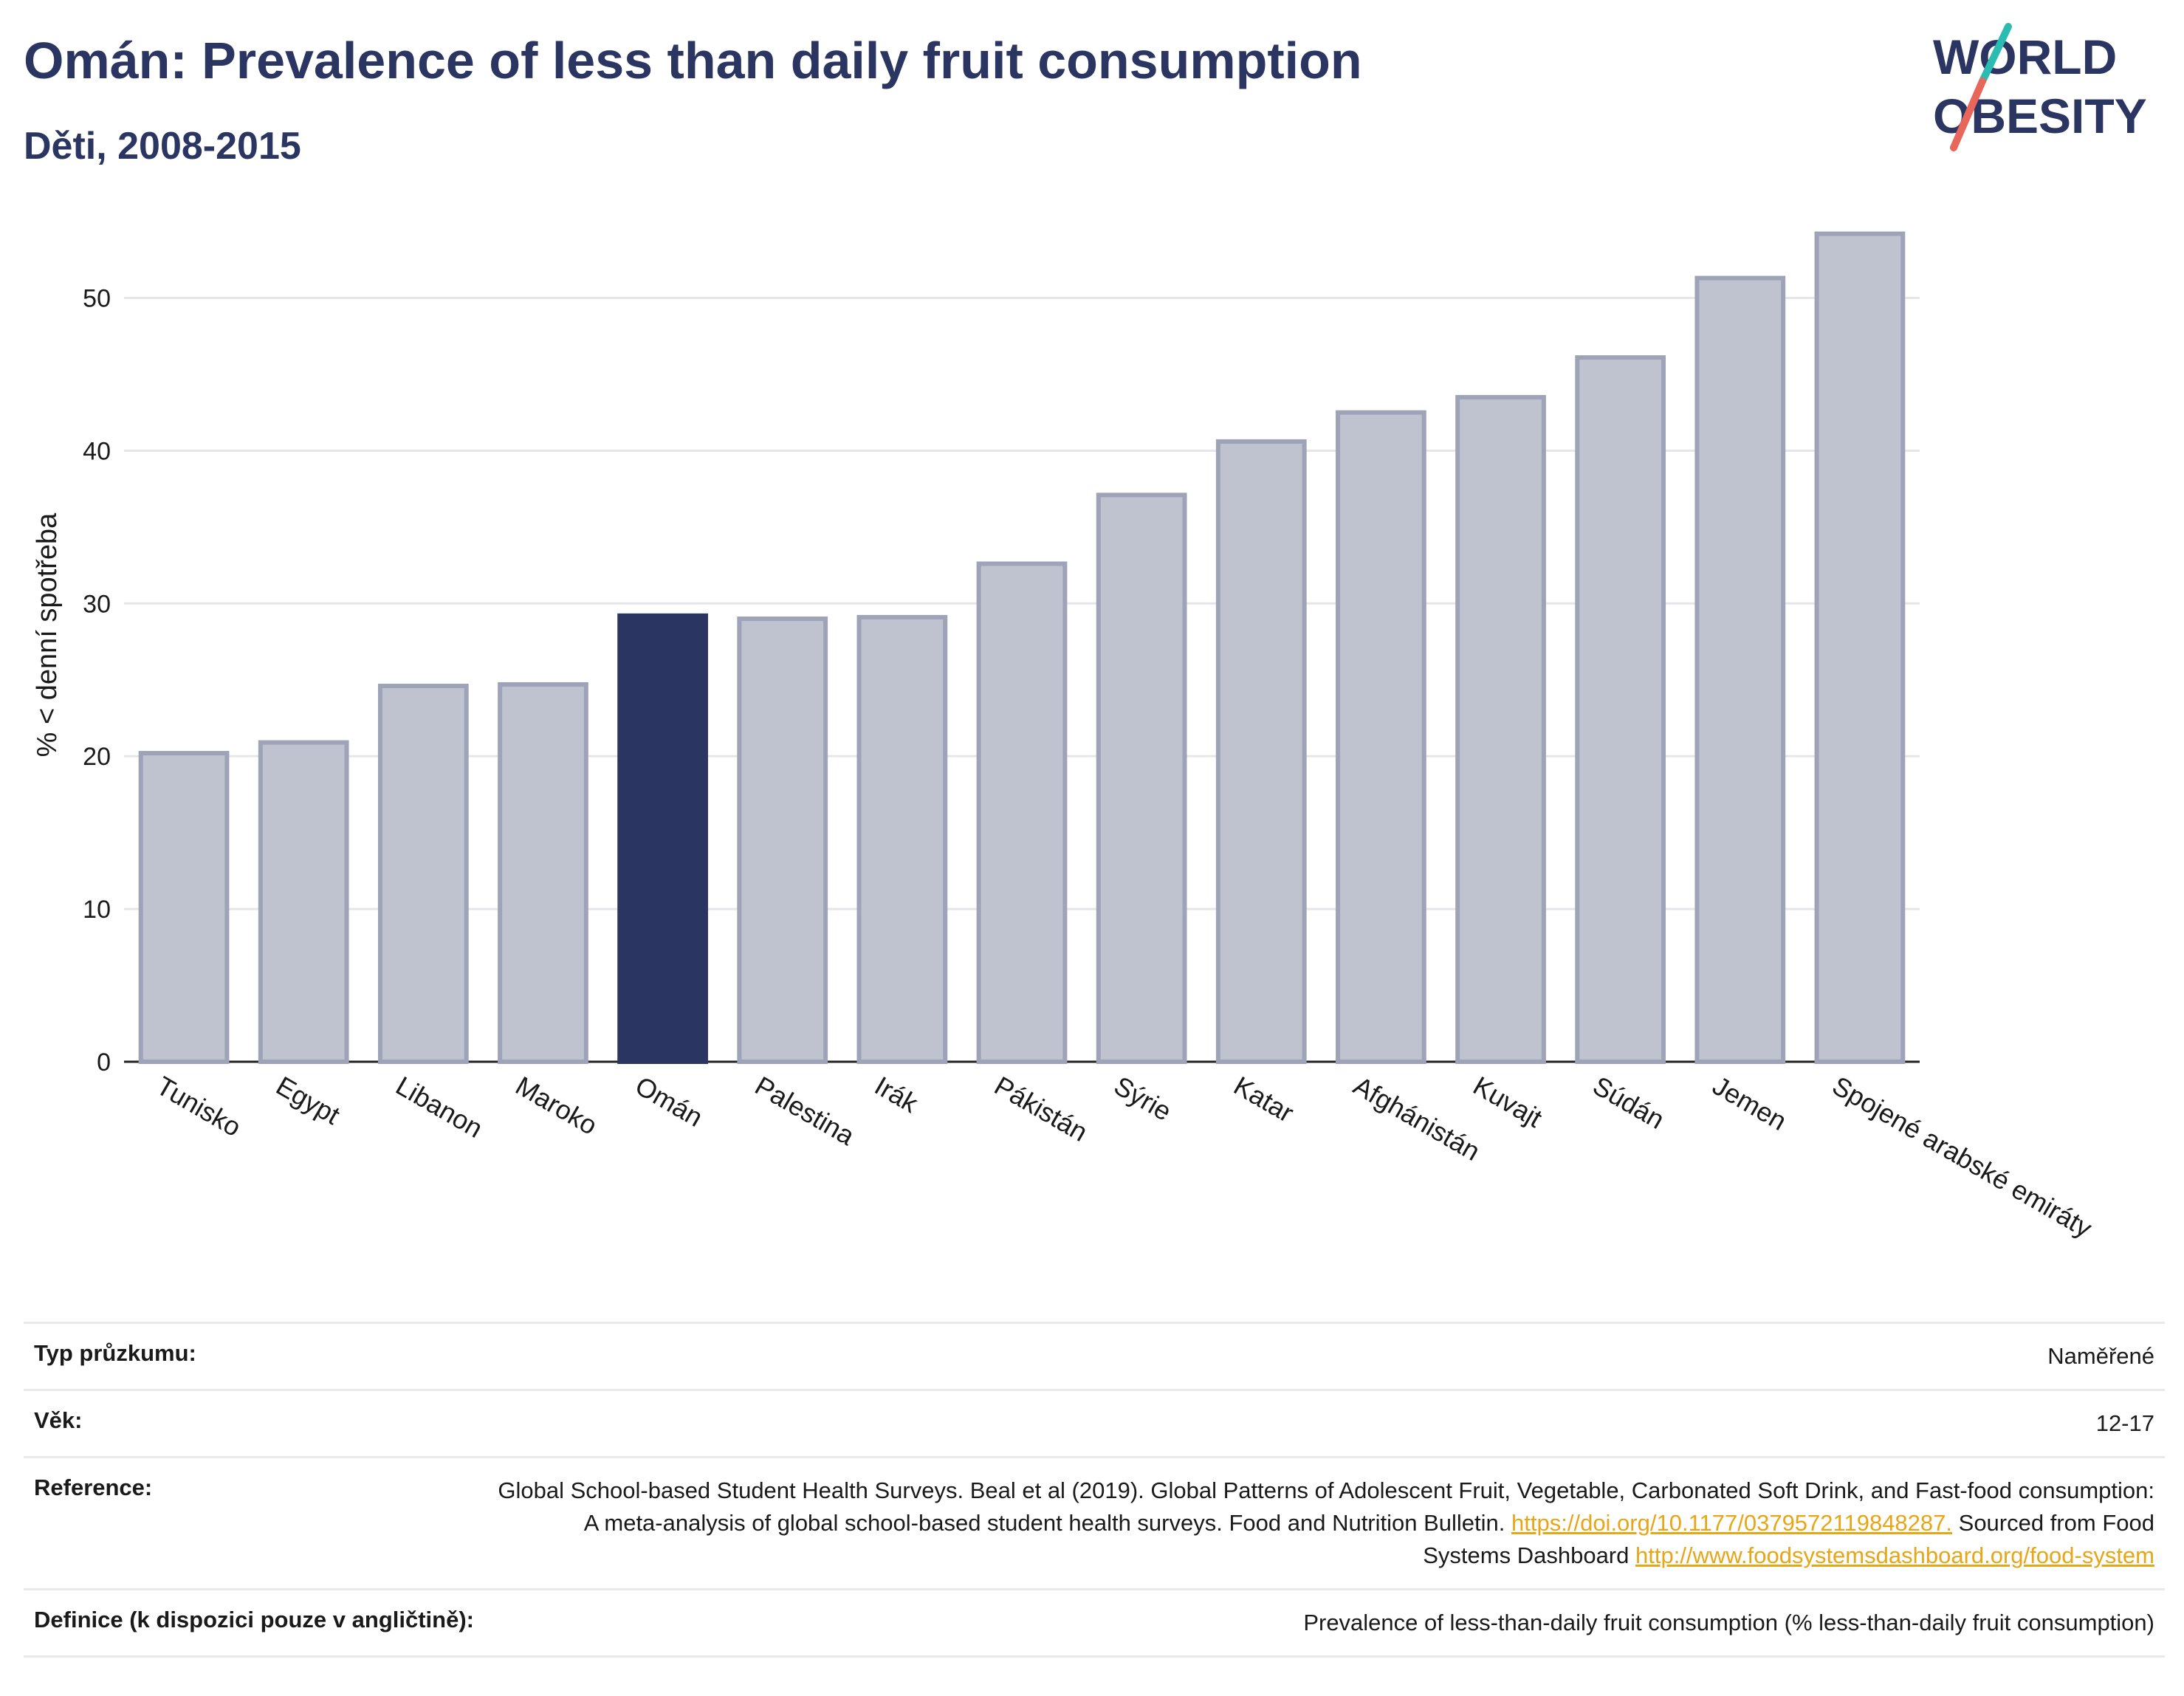  I want to click on meta-row-age: Věk: 12-17, so click(1095, 1423).